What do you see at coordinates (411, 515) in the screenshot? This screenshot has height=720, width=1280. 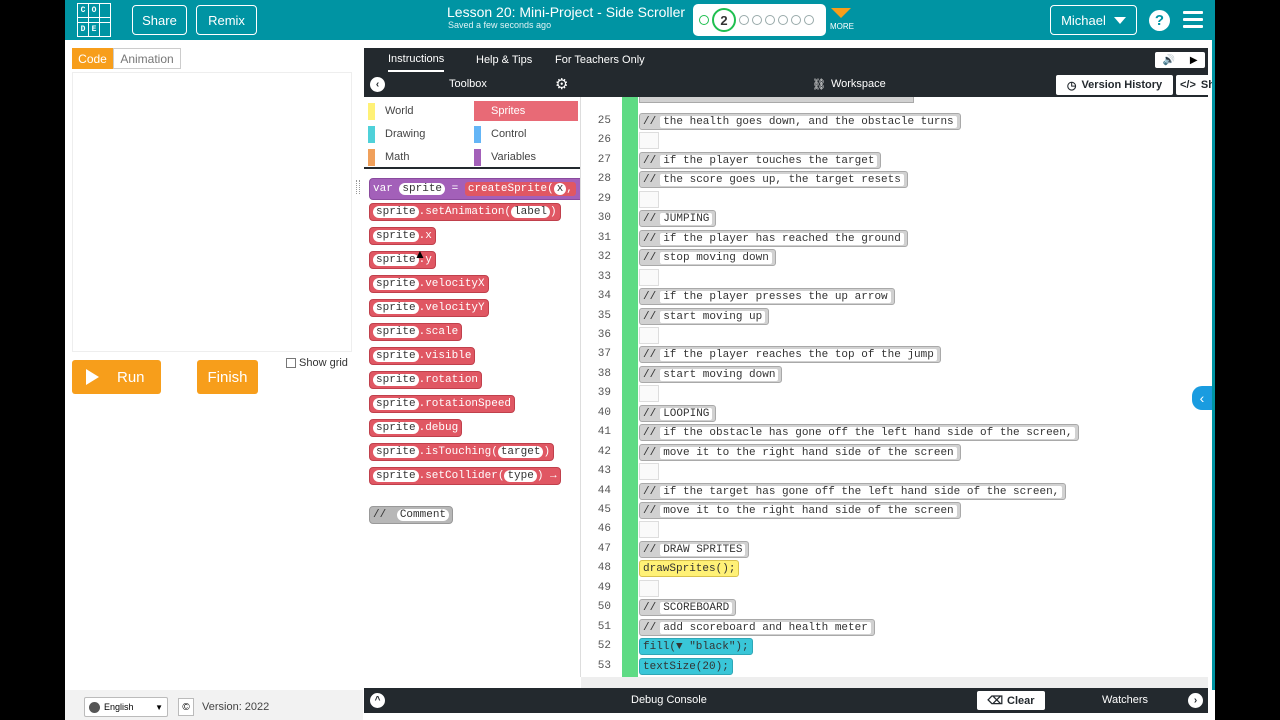 I see `comment-block: // Comment` at bounding box center [411, 515].